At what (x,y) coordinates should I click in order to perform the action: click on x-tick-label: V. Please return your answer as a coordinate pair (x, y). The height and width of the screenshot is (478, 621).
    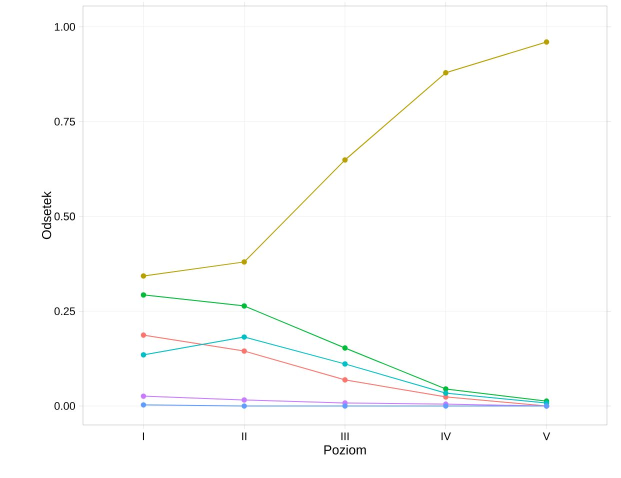
    Looking at the image, I should click on (546, 436).